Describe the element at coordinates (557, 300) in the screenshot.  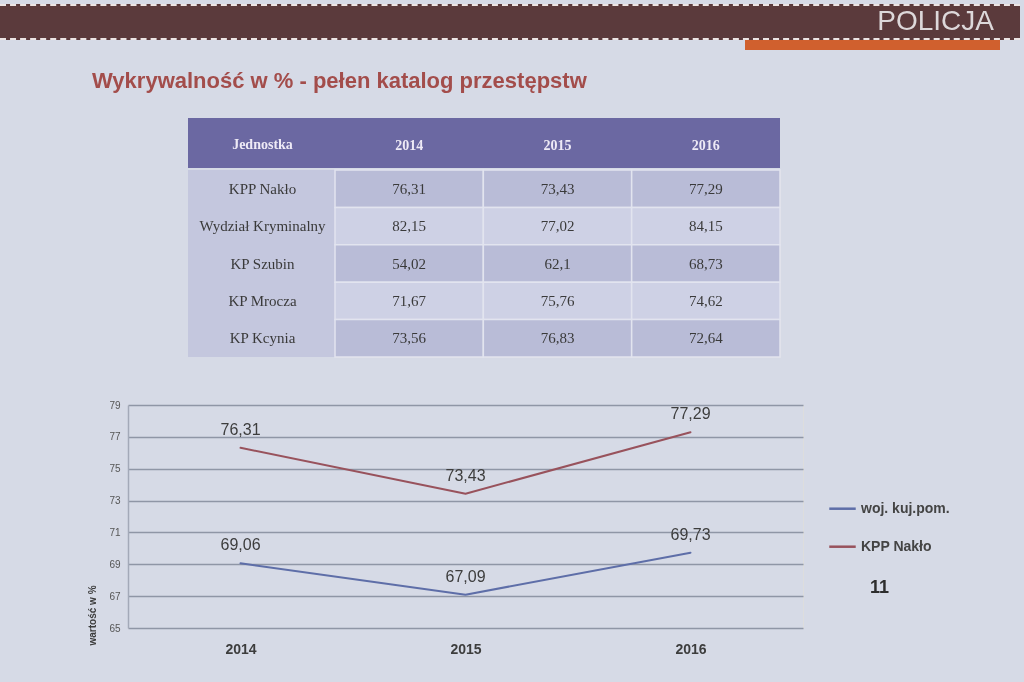
I see `data-label: 75,76` at that location.